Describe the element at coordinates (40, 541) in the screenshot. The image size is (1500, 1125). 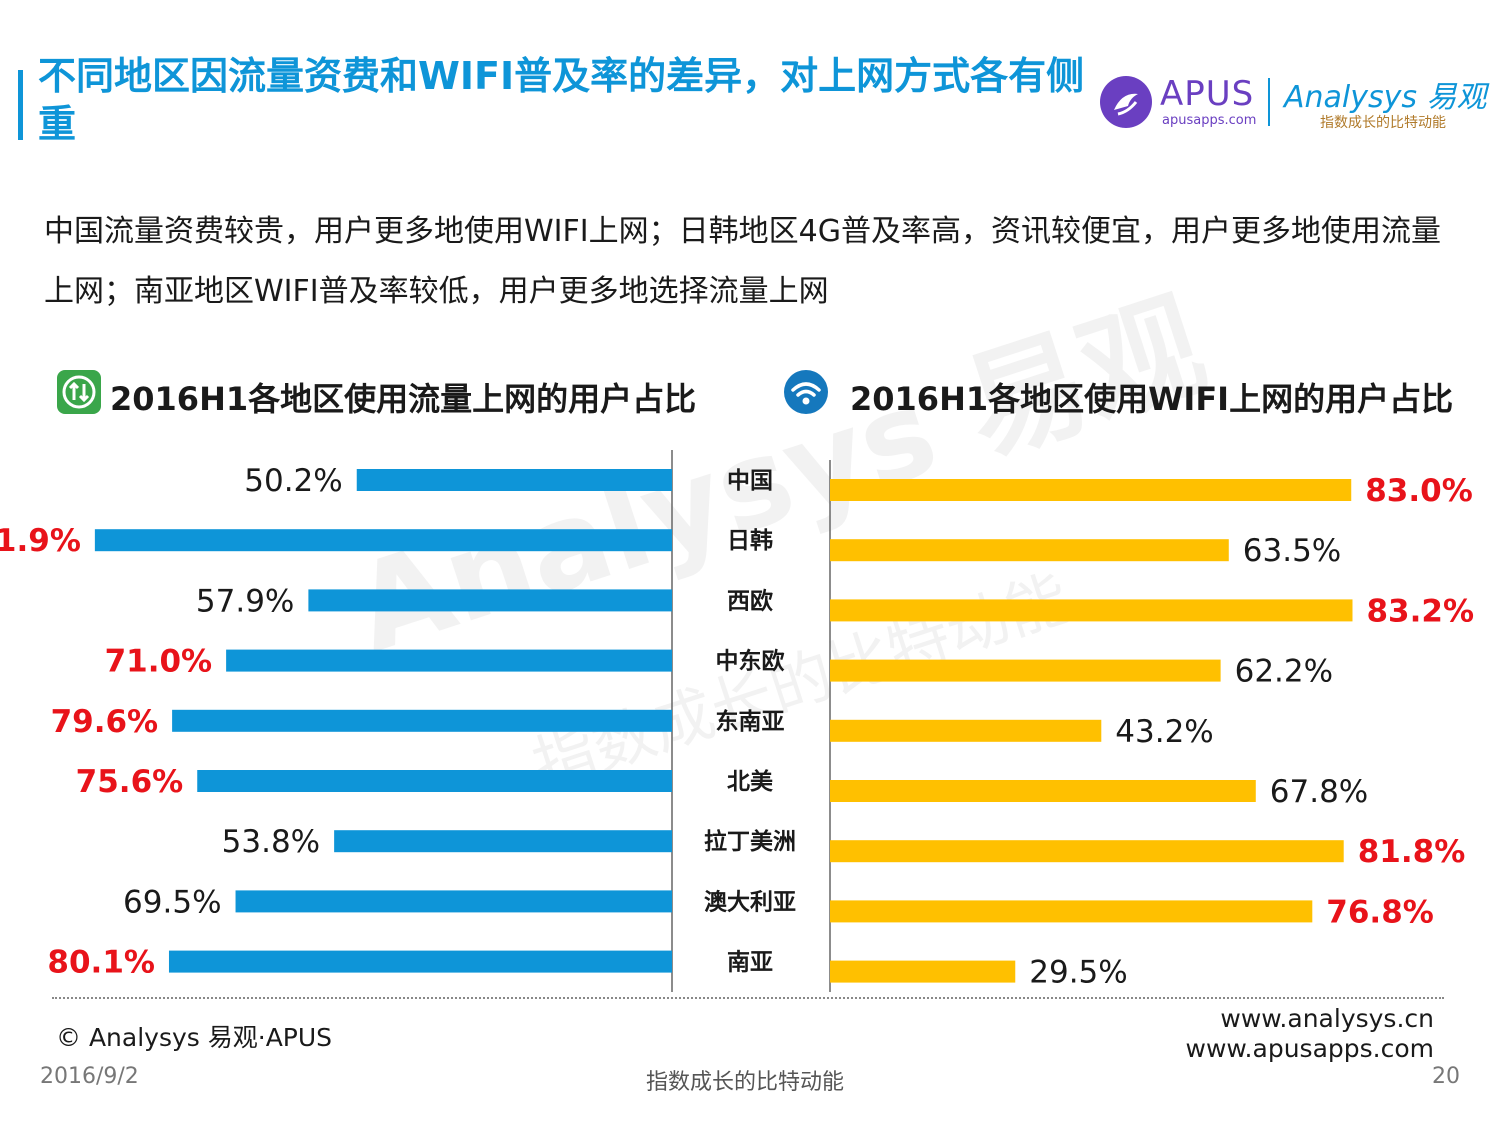
I see `left-bar-label-1: 91.9%` at that location.